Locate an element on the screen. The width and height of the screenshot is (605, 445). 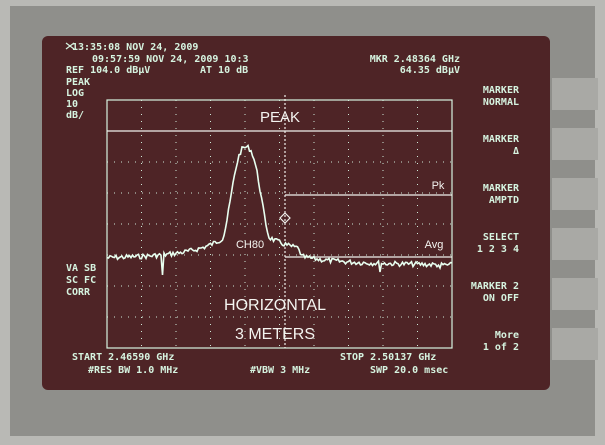
start-frequency: START 2.46590 GHz is located at coordinates (123, 357).